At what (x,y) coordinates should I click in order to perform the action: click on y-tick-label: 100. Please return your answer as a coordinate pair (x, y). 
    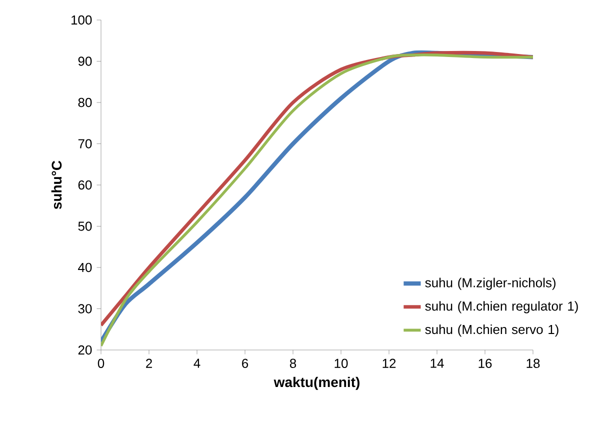
    Looking at the image, I should click on (82, 20).